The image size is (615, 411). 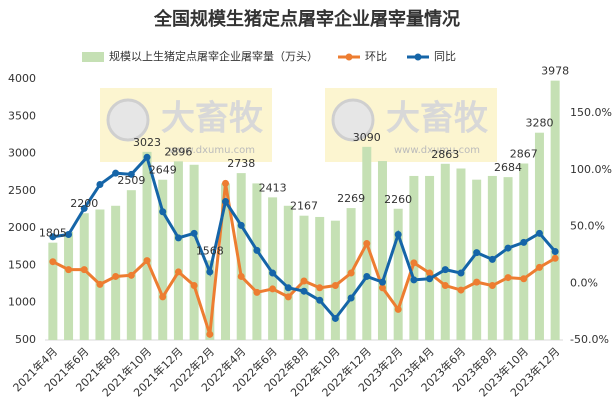 I want to click on data-label: 2684, so click(x=508, y=167).